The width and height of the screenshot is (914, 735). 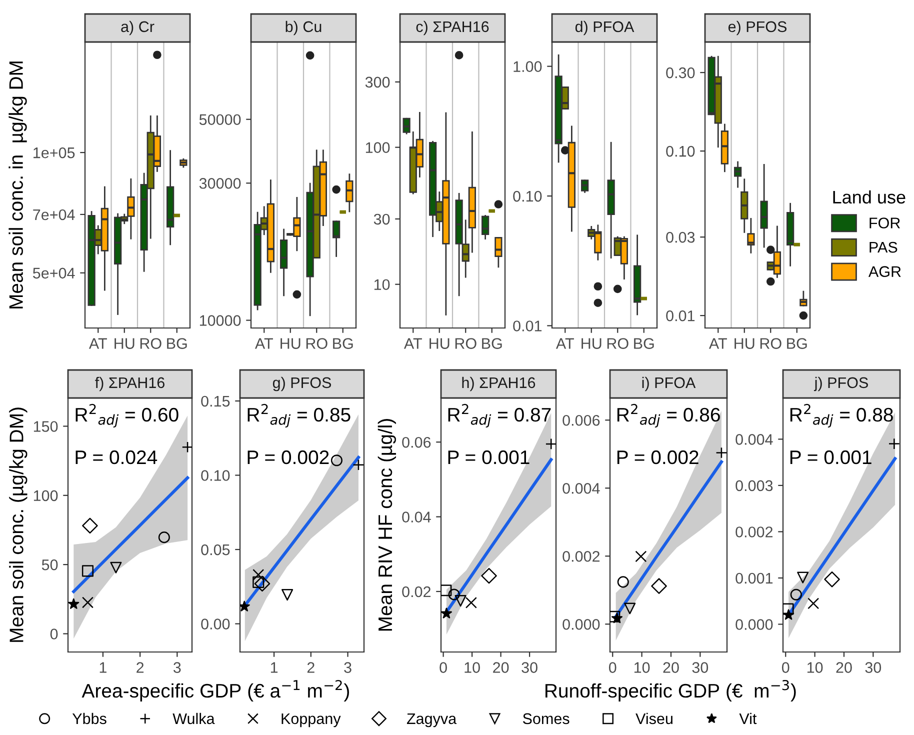 What do you see at coordinates (604, 28) in the screenshot?
I see `chart-title: d) PFOA` at bounding box center [604, 28].